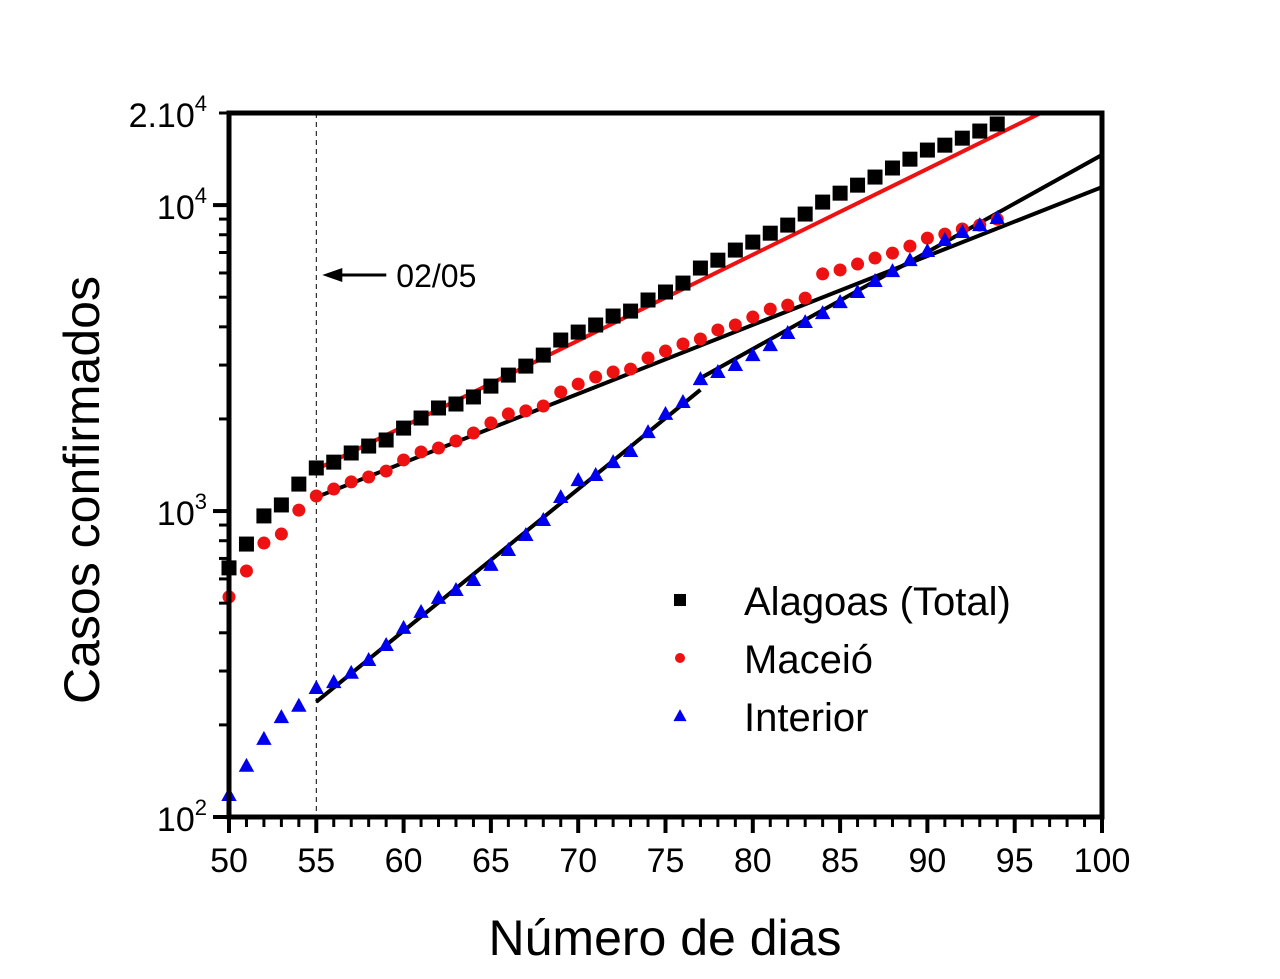 The width and height of the screenshot is (1280, 979). What do you see at coordinates (900, 266) in the screenshot?
I see `fit-interior-2-line` at bounding box center [900, 266].